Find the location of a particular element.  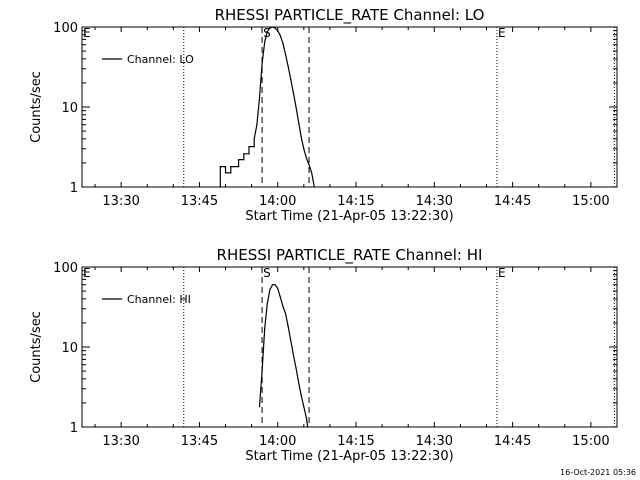

chart-title: RHESSI PARTICLE_RATE Channel: HI is located at coordinates (350, 255).